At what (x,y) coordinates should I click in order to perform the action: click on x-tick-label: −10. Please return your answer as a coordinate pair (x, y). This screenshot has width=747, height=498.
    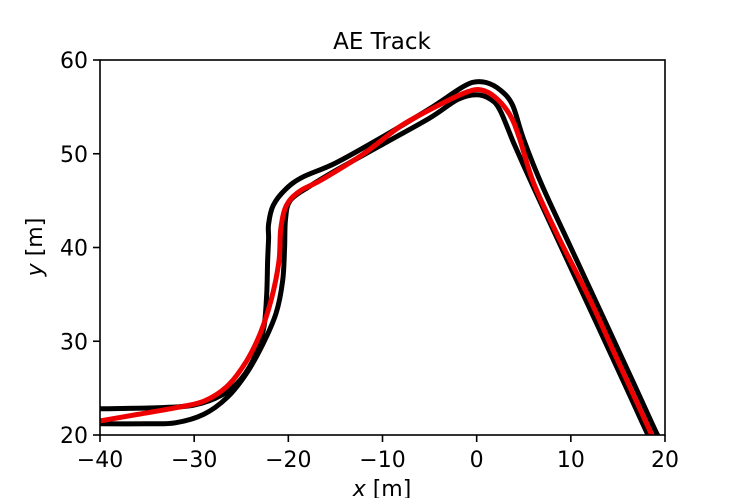
    Looking at the image, I should click on (382, 460).